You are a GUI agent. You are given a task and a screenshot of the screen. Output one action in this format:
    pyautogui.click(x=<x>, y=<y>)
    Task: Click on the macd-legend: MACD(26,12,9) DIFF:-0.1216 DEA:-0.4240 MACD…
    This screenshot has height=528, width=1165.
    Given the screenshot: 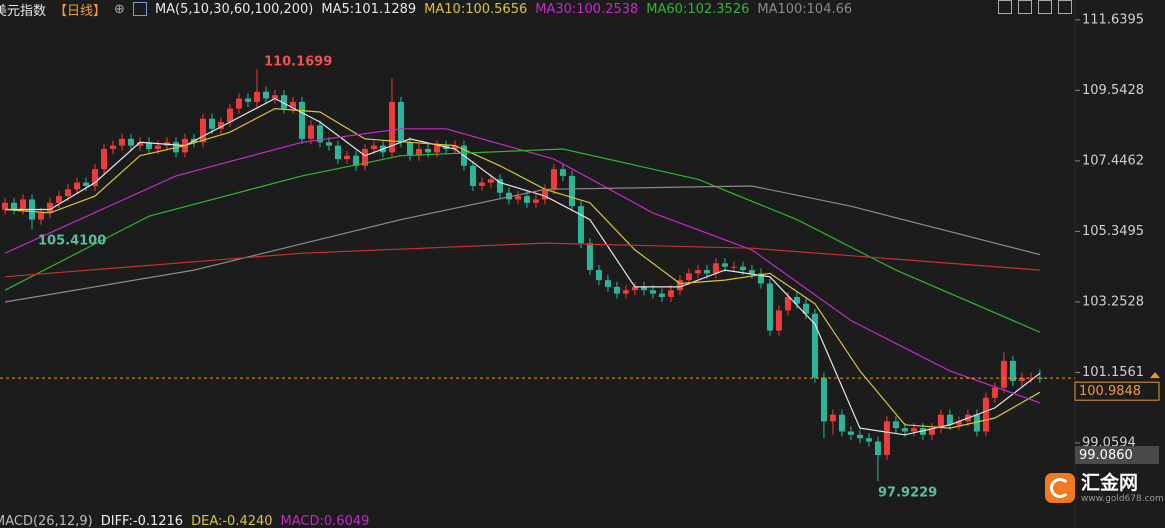 What is the action you would take?
    pyautogui.click(x=184, y=521)
    